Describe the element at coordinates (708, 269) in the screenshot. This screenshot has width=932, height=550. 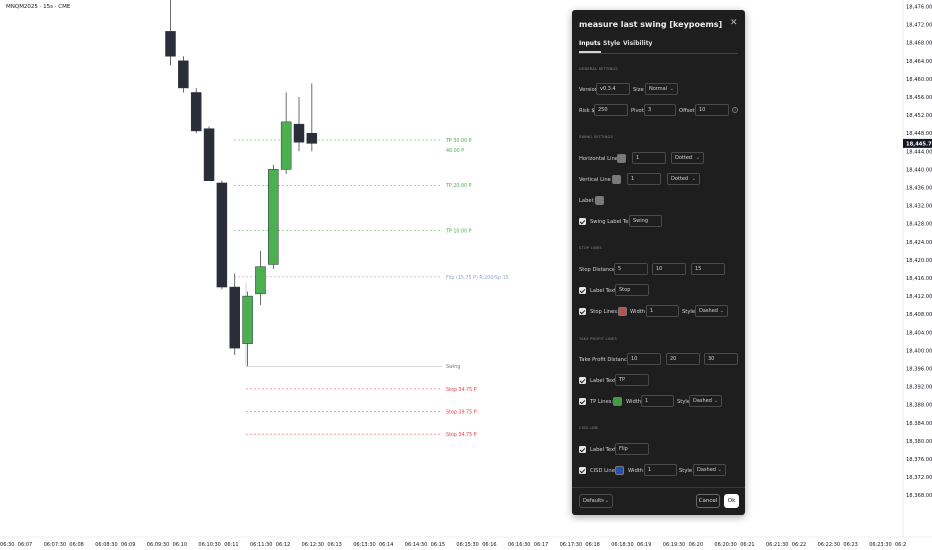
I see `stop-distance-3-input: 15` at that location.